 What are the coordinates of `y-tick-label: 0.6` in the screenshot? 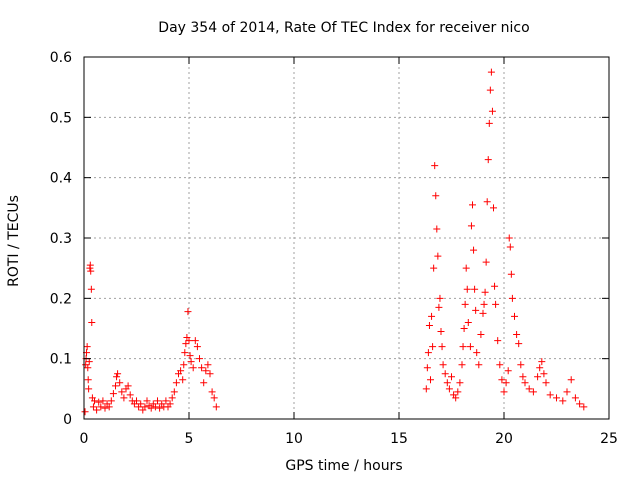 It's located at (61, 58).